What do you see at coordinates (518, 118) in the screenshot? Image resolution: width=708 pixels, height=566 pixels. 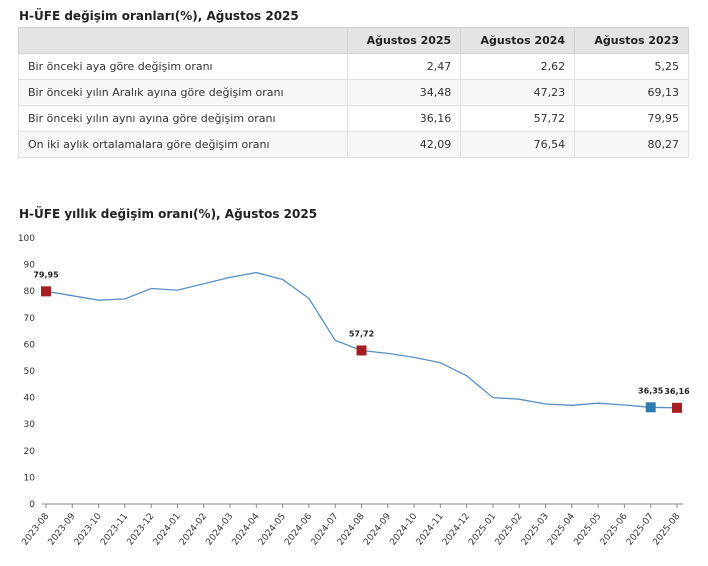 I see `cell-value: 57,72` at bounding box center [518, 118].